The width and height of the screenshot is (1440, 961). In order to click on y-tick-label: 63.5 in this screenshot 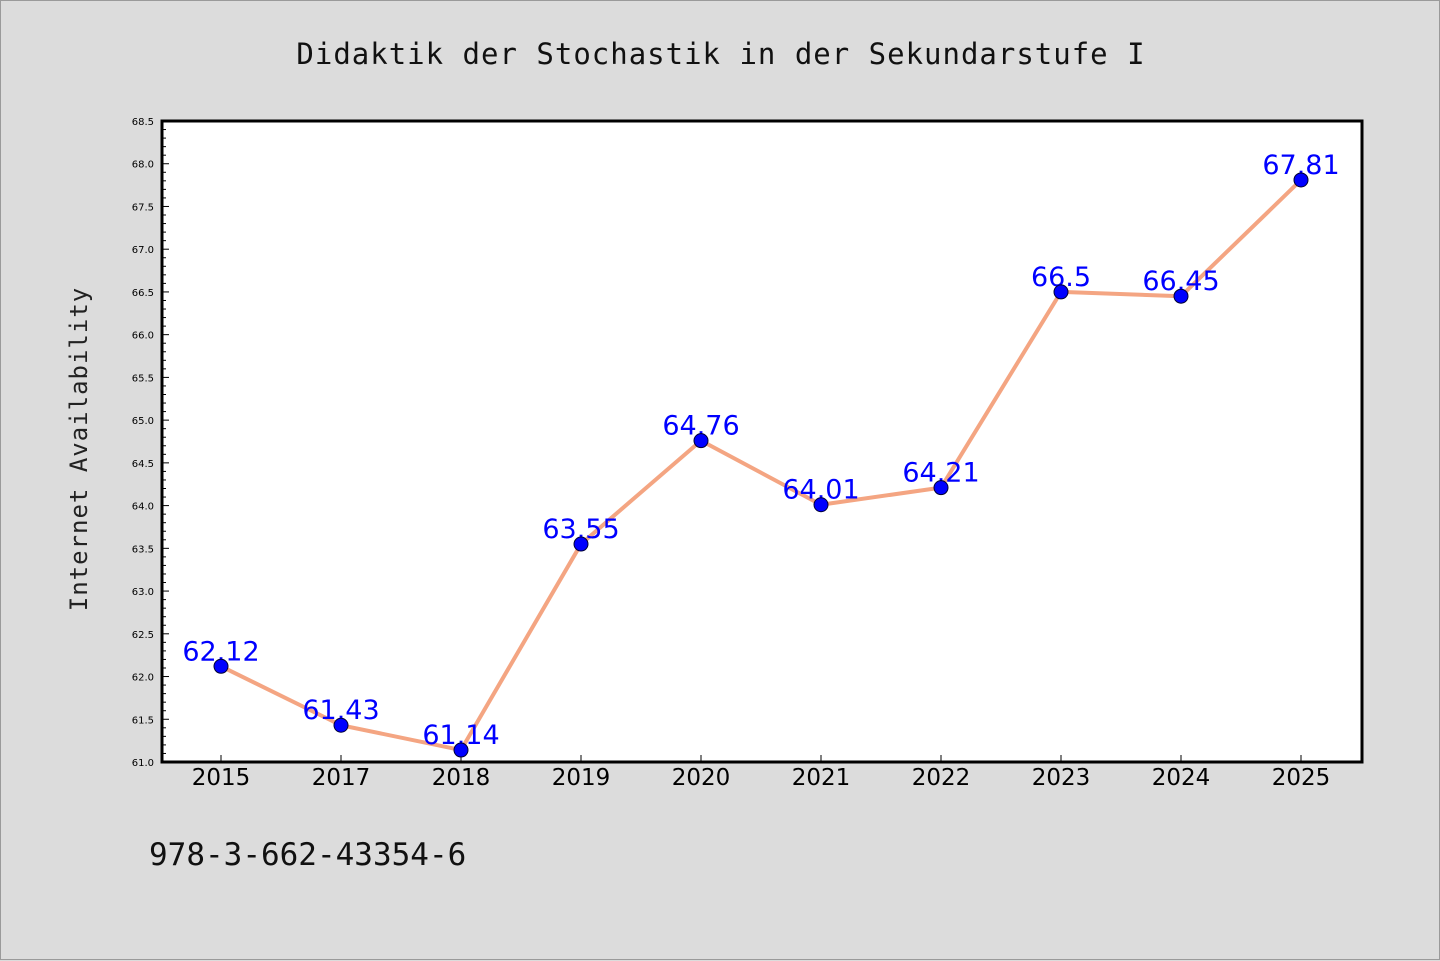, I will do `click(143, 549)`.